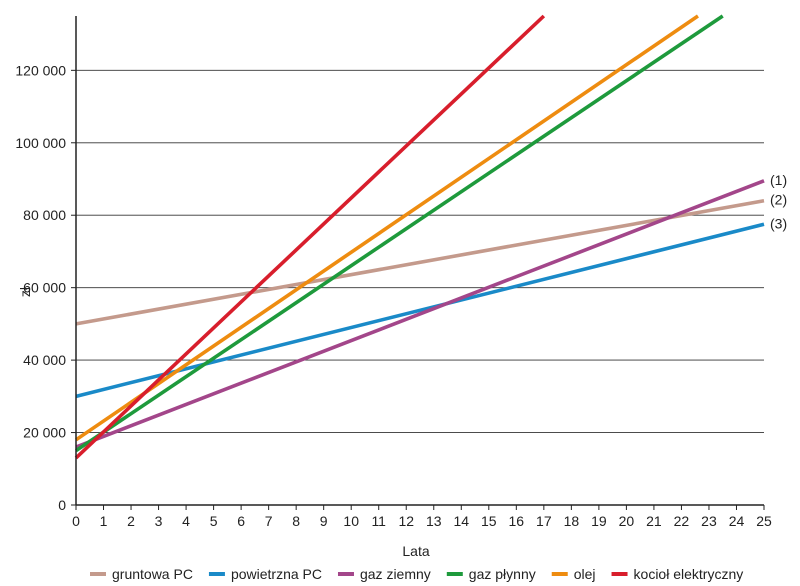  What do you see at coordinates (395, 574) in the screenshot?
I see `legend-label: gaz ziemny` at bounding box center [395, 574].